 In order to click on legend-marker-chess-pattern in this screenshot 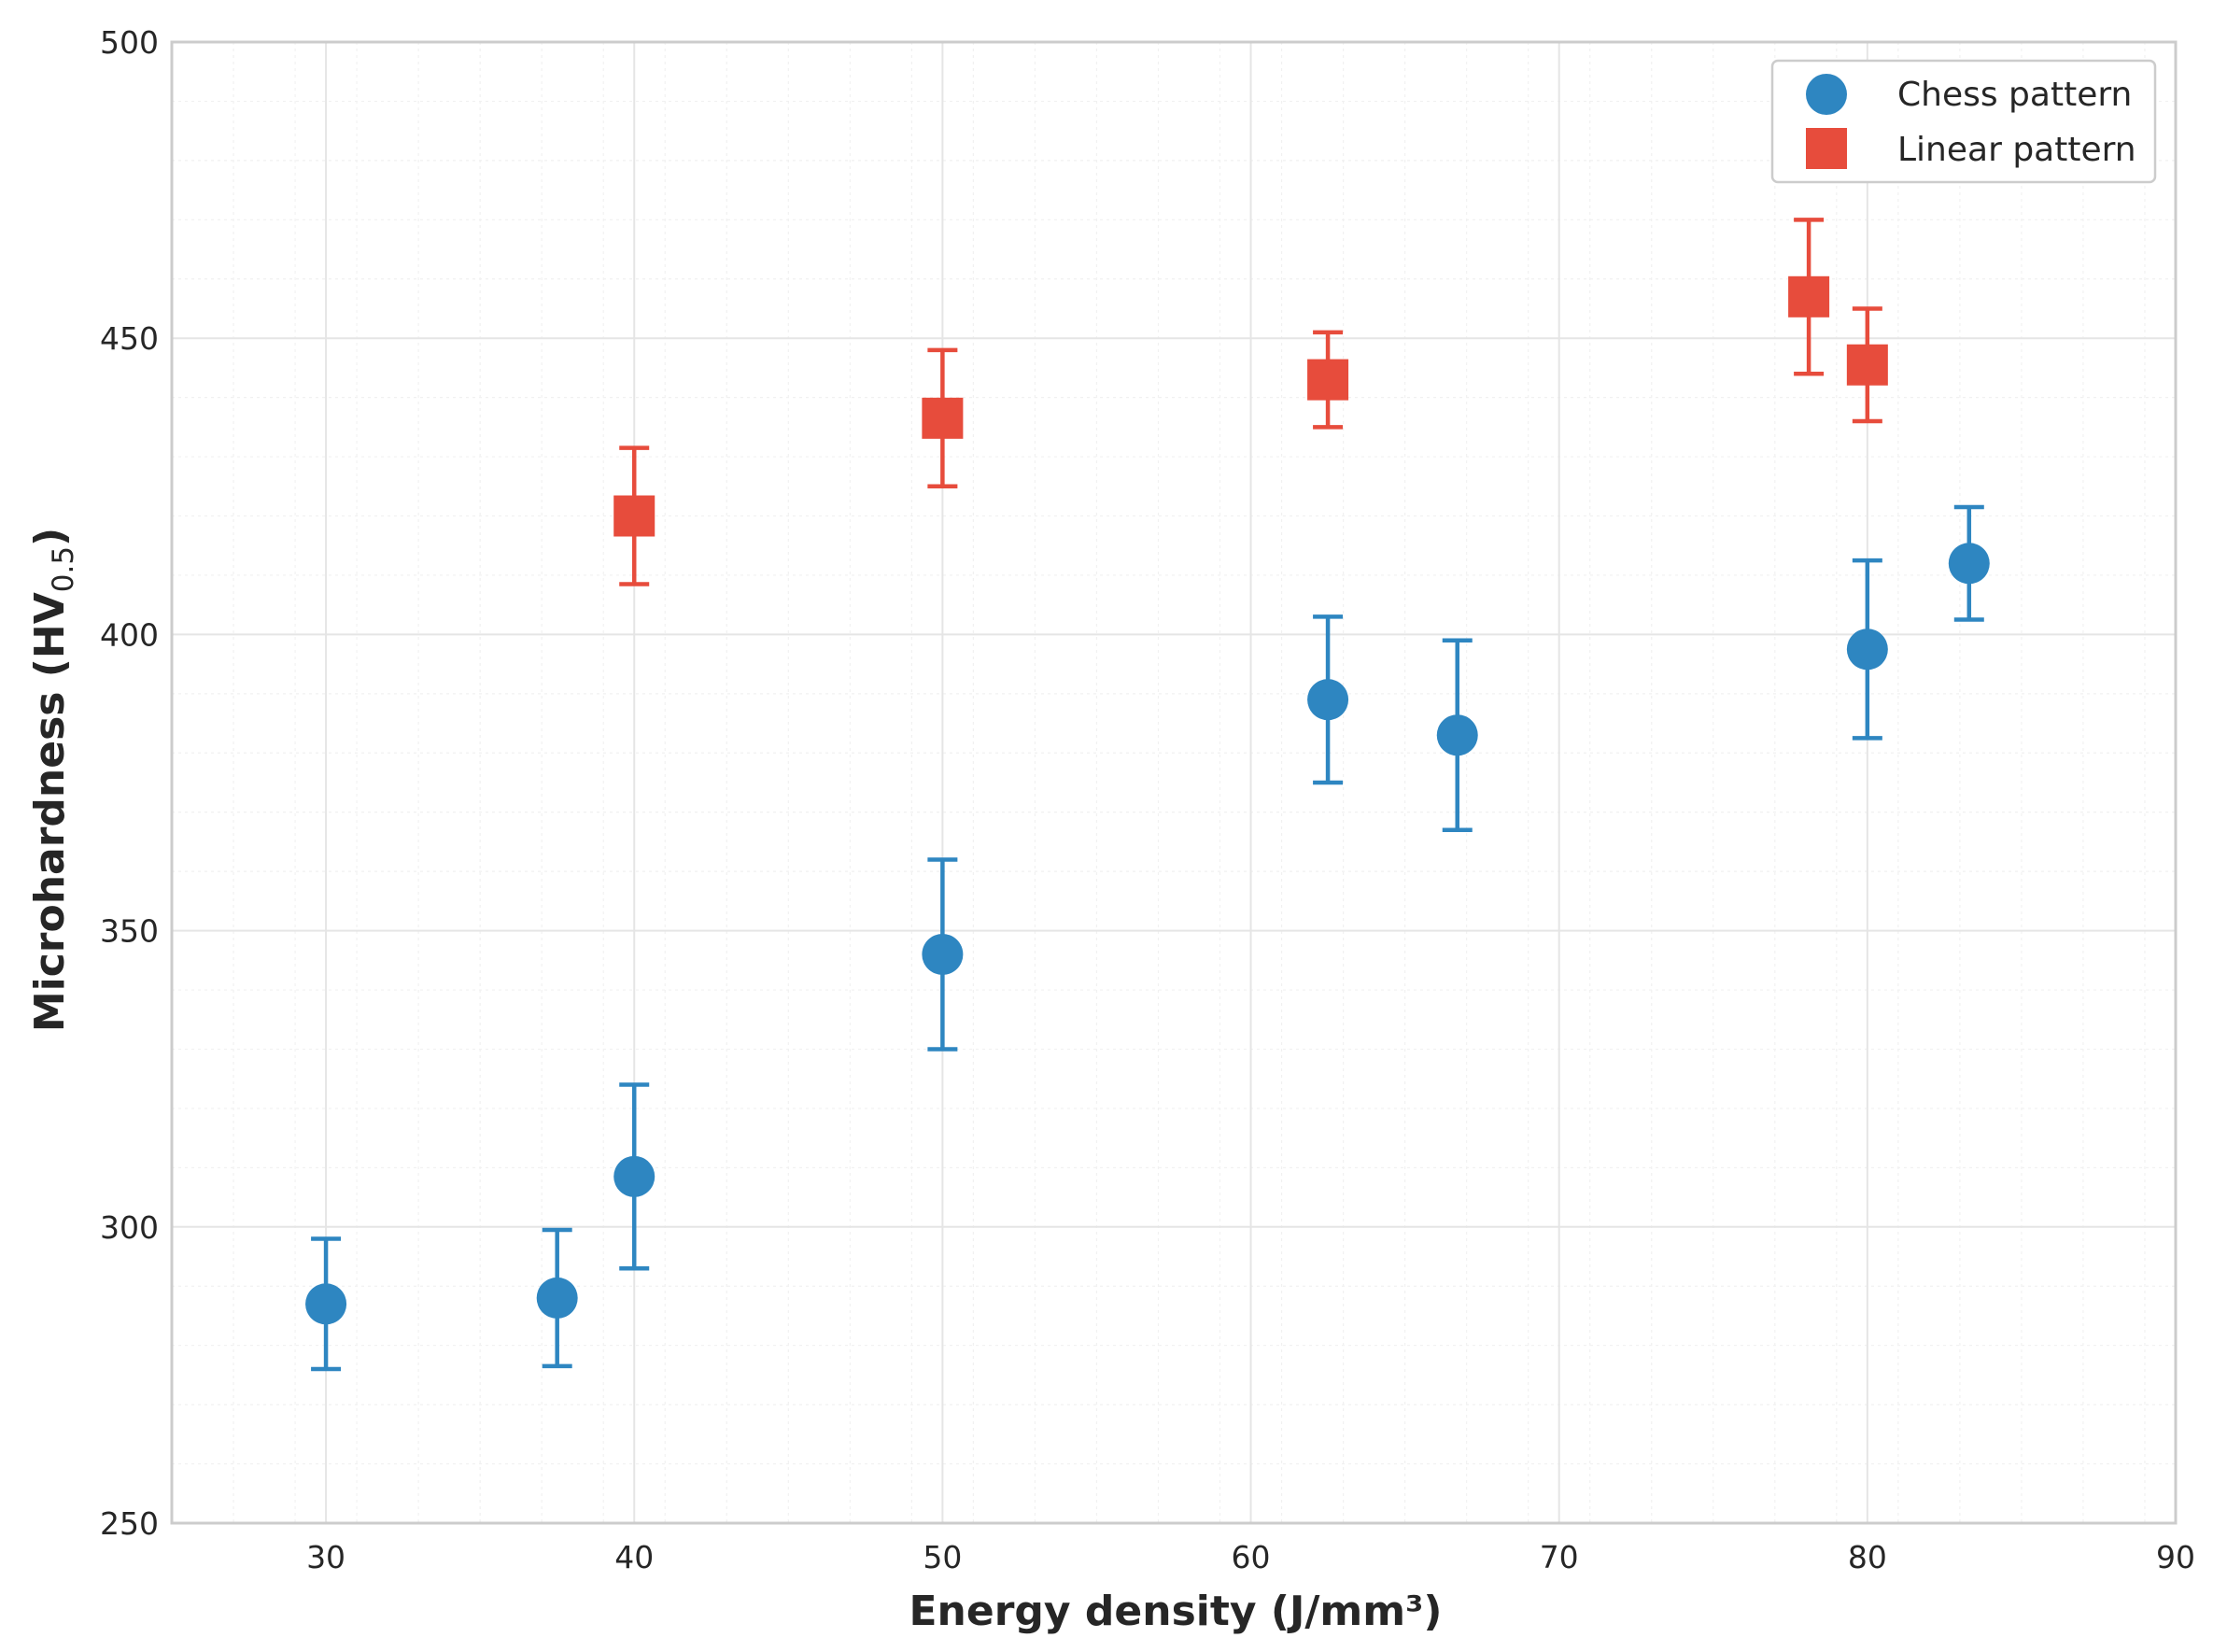, I will do `click(1827, 94)`.